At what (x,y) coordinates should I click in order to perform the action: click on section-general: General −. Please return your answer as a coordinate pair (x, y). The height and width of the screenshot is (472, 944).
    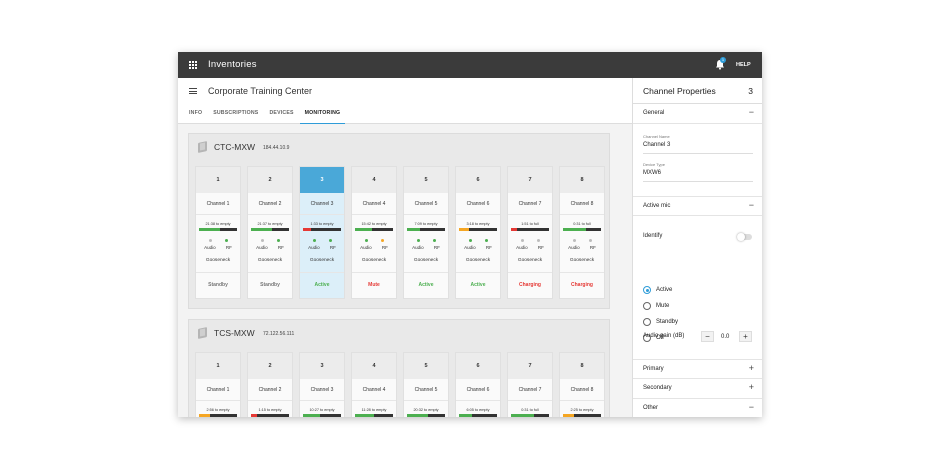
    Looking at the image, I should click on (697, 114).